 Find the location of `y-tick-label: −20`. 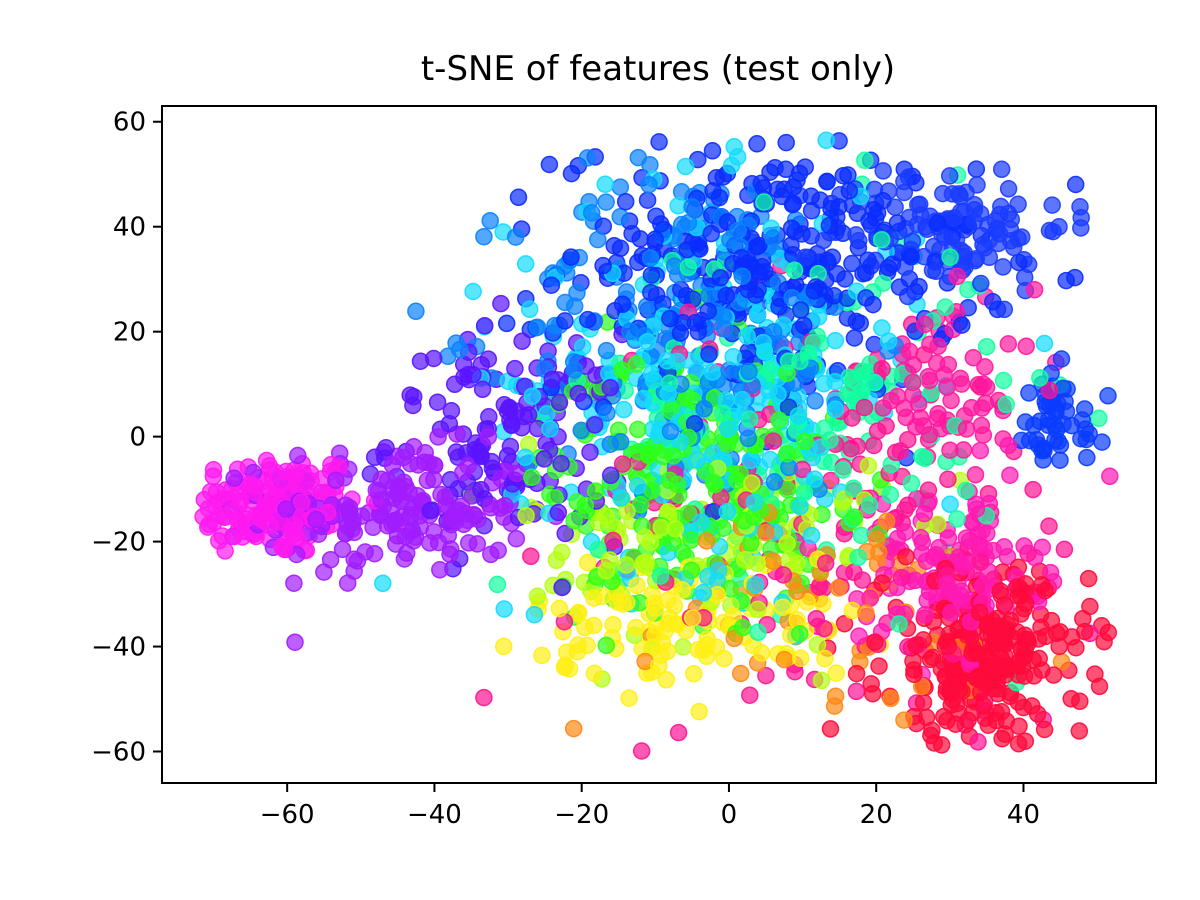

y-tick-label: −20 is located at coordinates (118, 543).